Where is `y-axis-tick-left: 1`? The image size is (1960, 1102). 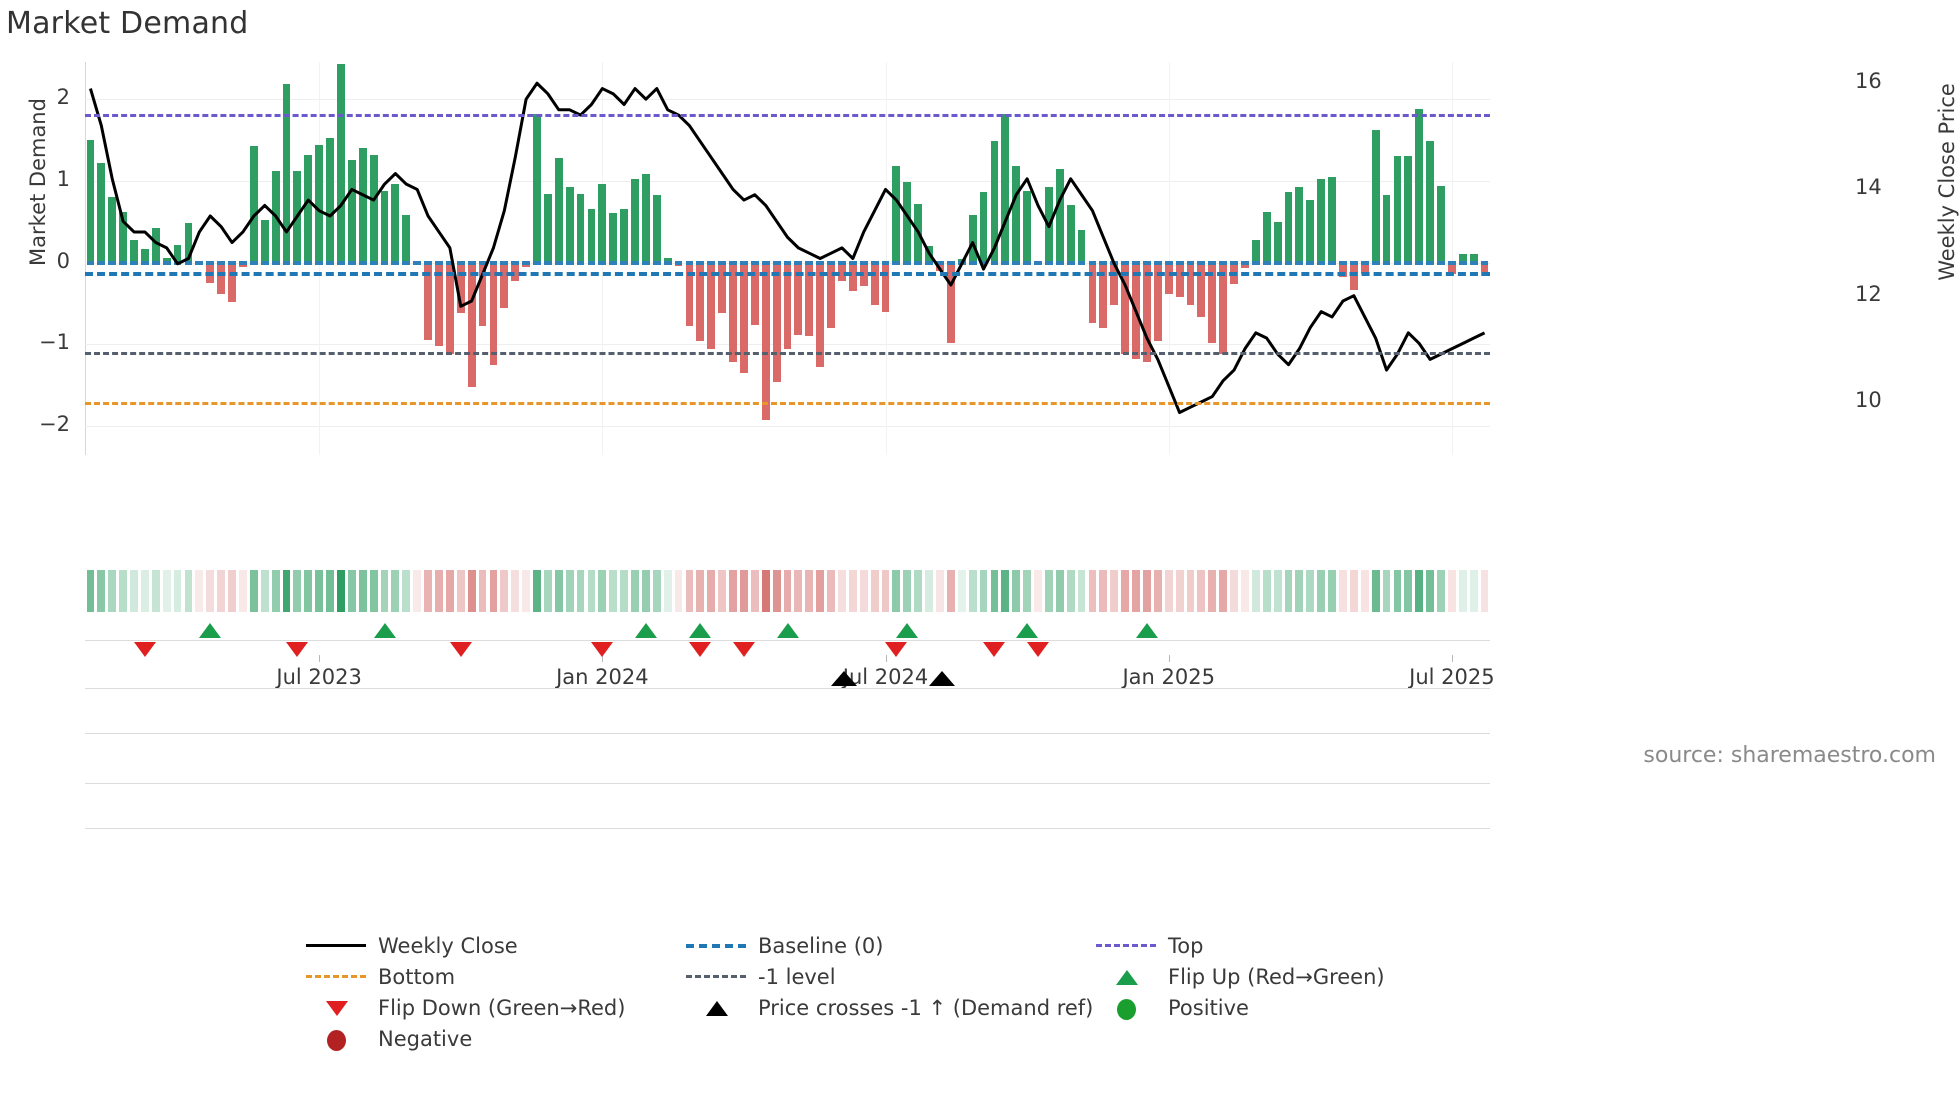 y-axis-tick-left: 1 is located at coordinates (63, 178).